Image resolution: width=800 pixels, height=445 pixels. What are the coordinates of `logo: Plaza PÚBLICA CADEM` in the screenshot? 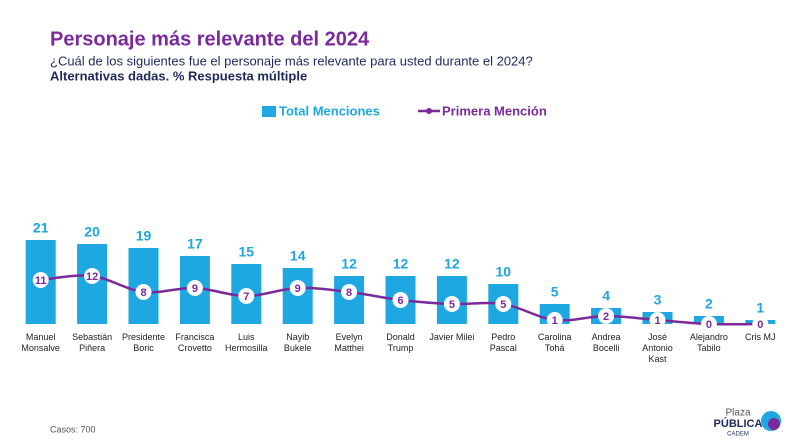 It's located at (747, 423).